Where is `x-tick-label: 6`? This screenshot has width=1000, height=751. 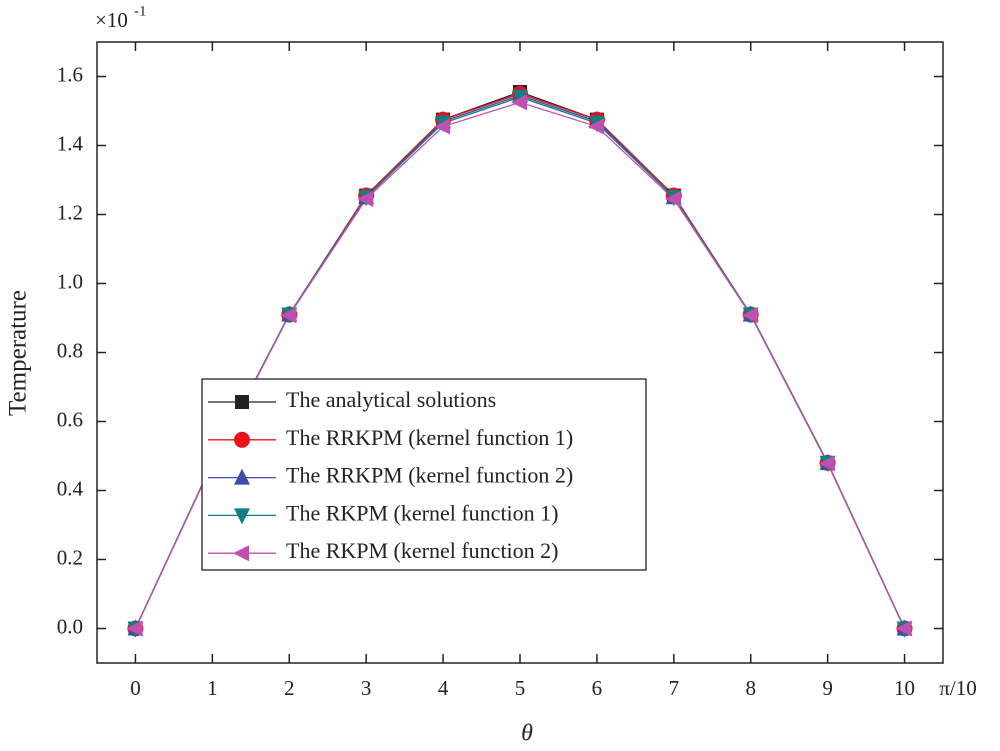
x-tick-label: 6 is located at coordinates (597, 688).